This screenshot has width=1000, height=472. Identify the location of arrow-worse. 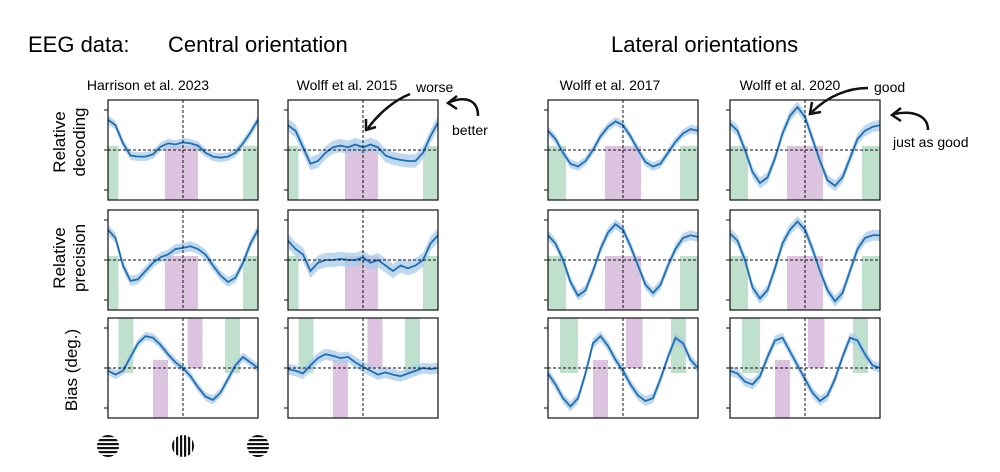
(389, 110).